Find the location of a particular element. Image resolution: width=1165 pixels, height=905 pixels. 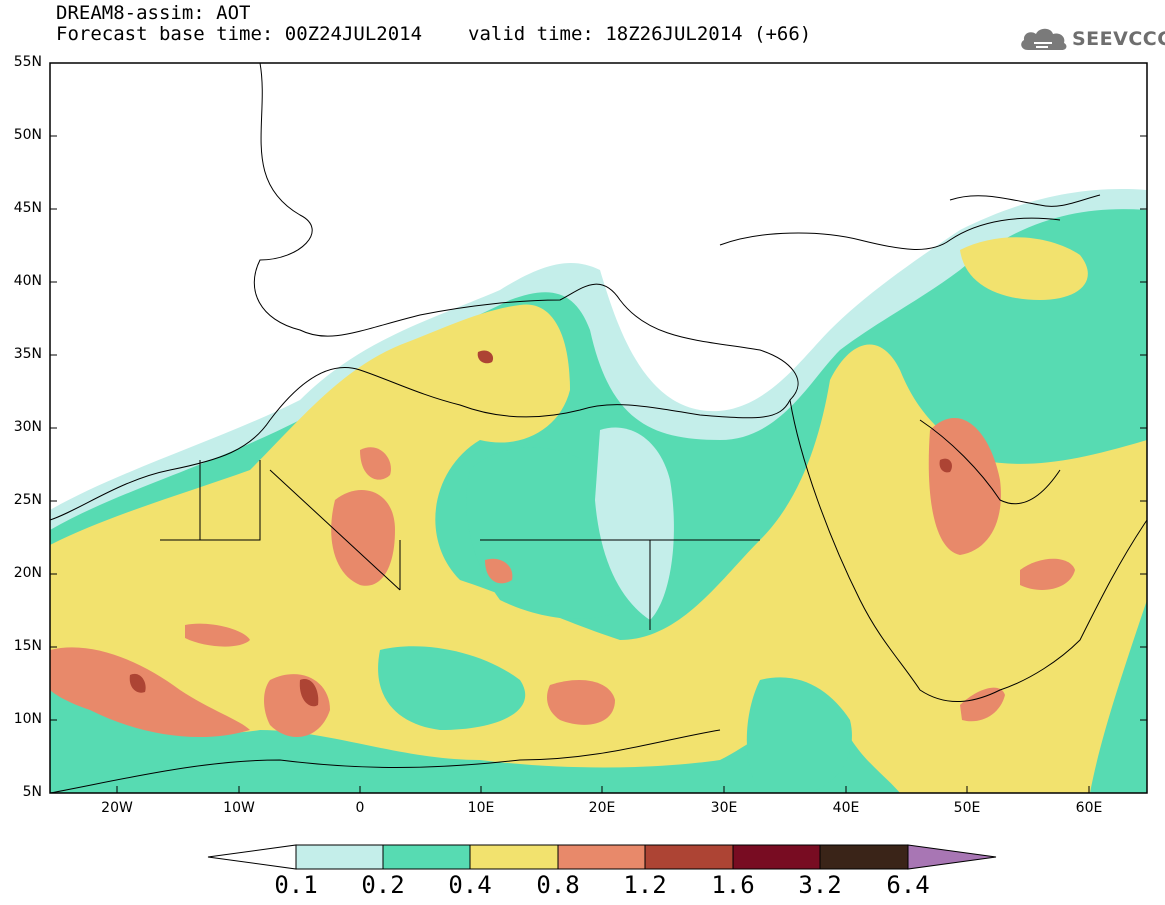

colorbar-label: 3.2 is located at coordinates (820, 885).